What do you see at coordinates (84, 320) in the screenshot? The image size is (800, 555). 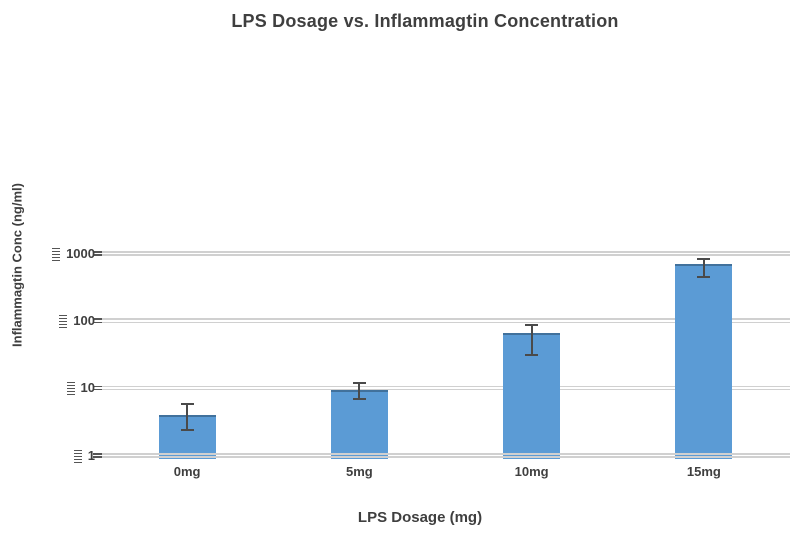 I see `y-tick-label: 100` at bounding box center [84, 320].